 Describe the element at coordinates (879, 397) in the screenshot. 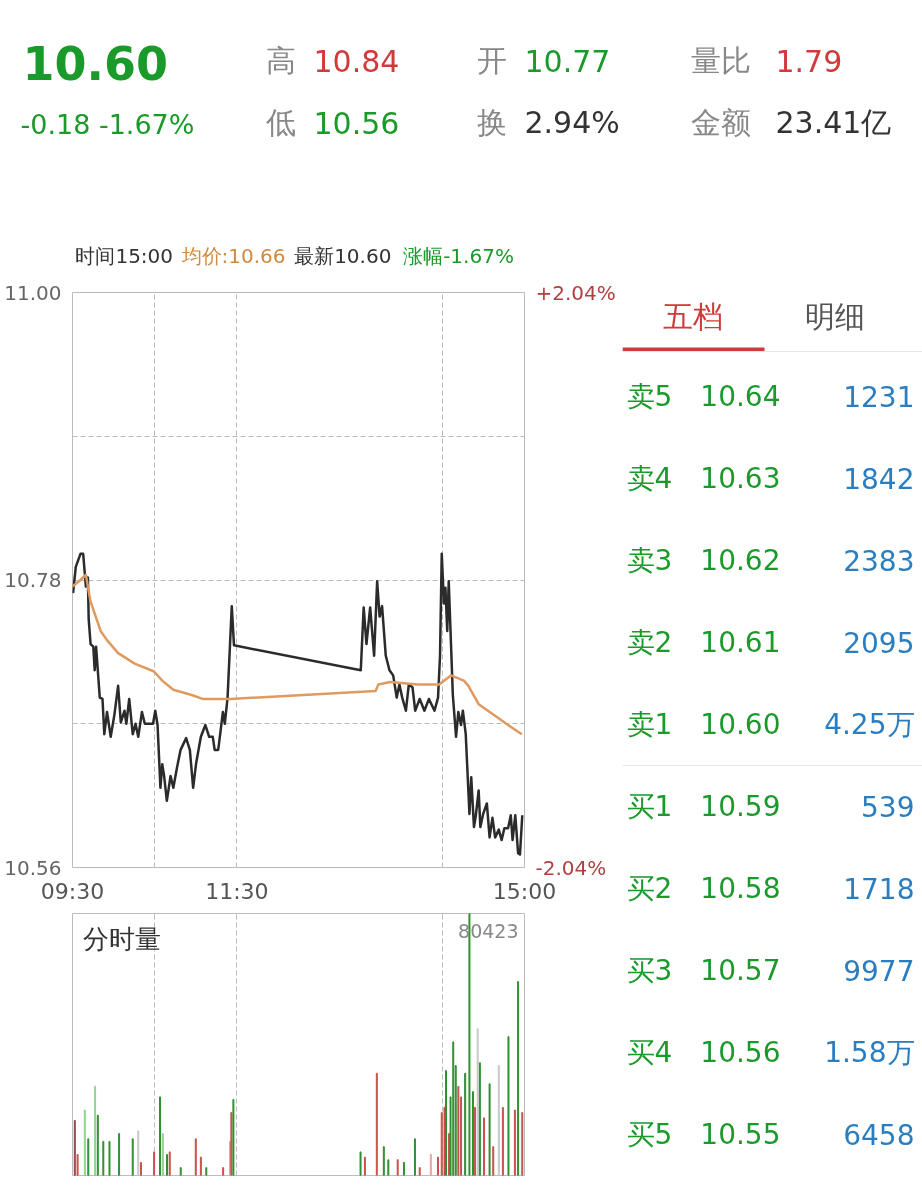

I see `text: 1231` at that location.